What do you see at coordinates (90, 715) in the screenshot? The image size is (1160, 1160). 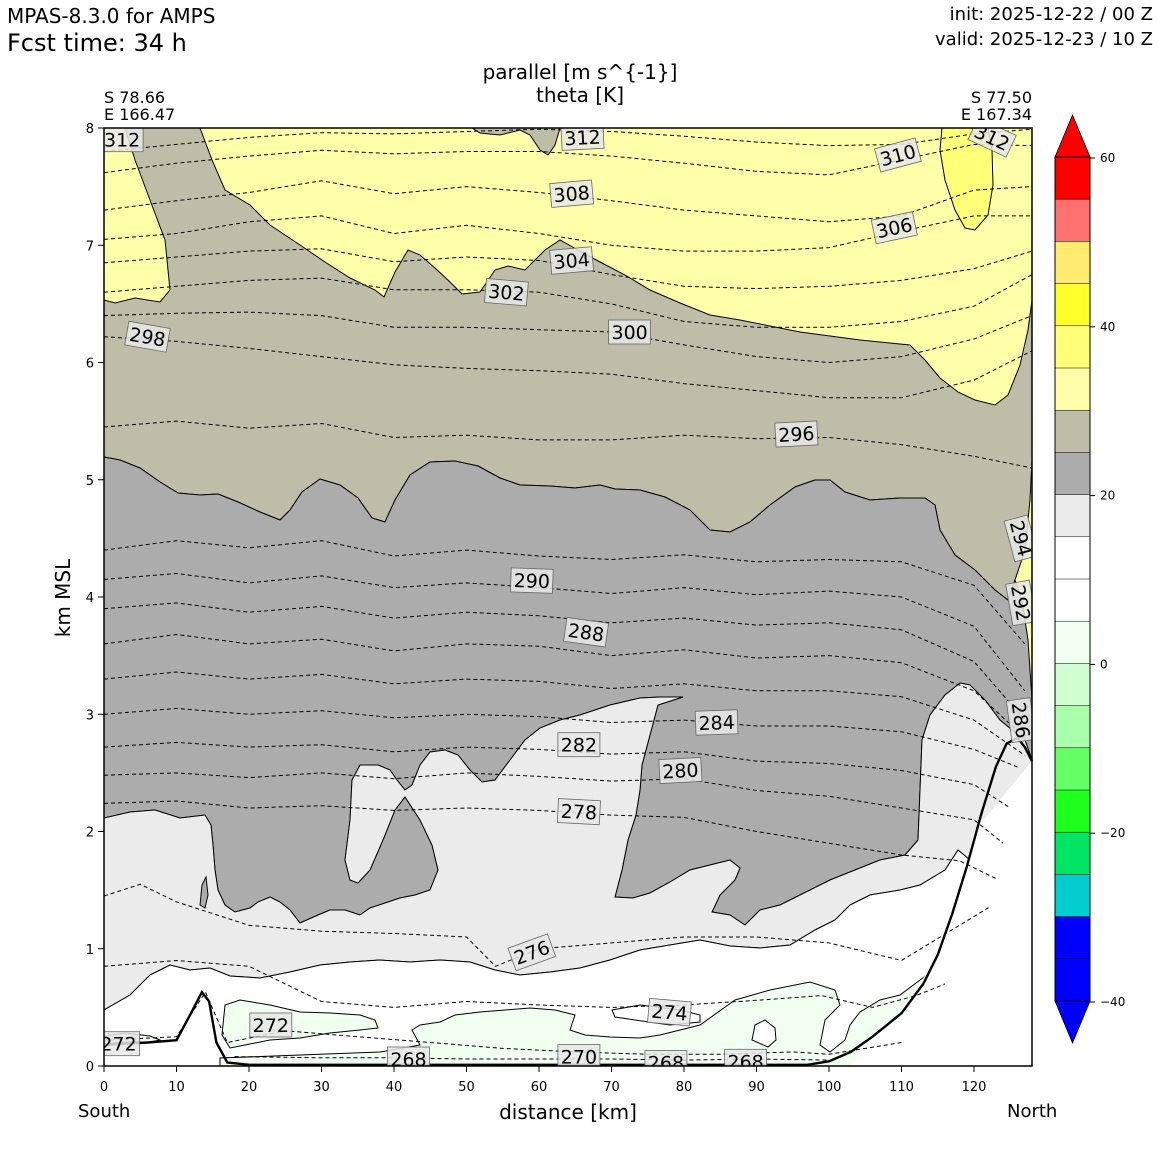 I see `y-tick-label: 3` at bounding box center [90, 715].